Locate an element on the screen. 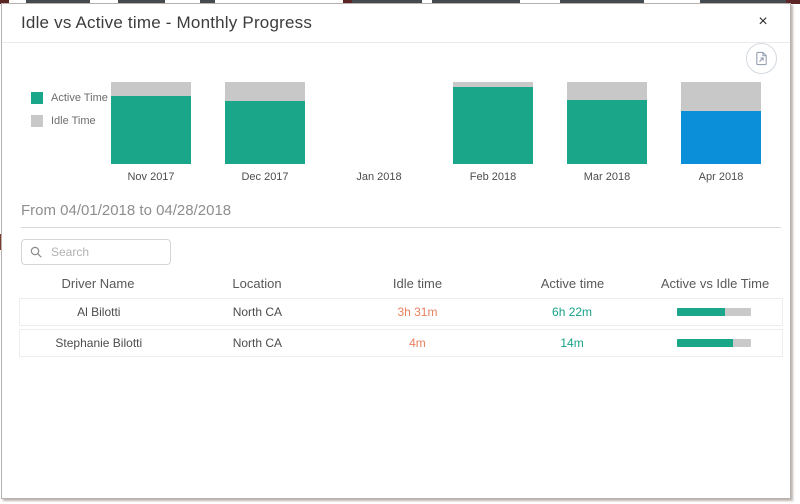 The image size is (800, 504). table-row: Al Bilotti North CA 3h 31m 6h 22m is located at coordinates (401, 312).